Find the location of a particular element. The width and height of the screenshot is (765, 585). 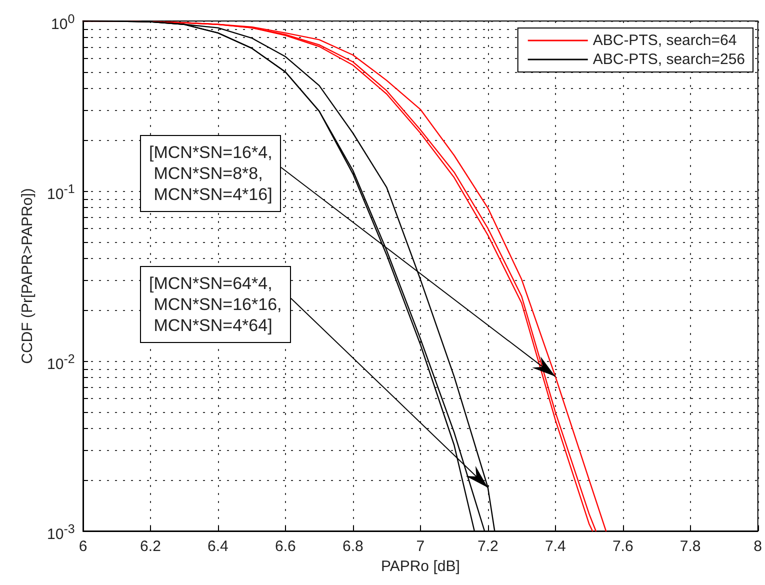

annotation: [MCN*SN=64*4, MCN*SN=16*16, MCN*SN=4*64] is located at coordinates (215, 304).